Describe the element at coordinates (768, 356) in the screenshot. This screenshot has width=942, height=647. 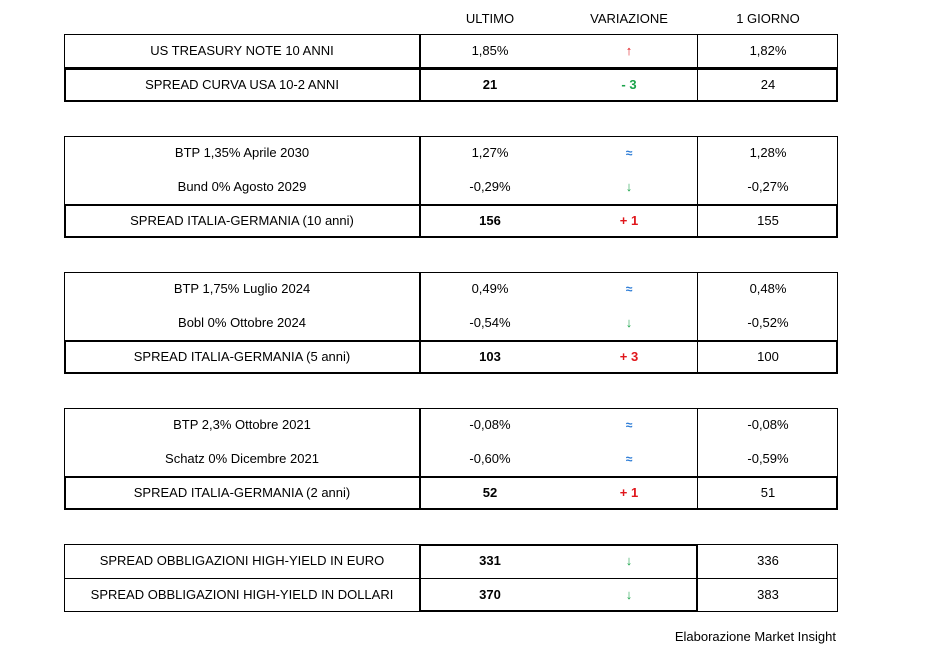
I see `value-1-giorno: 100` at that location.